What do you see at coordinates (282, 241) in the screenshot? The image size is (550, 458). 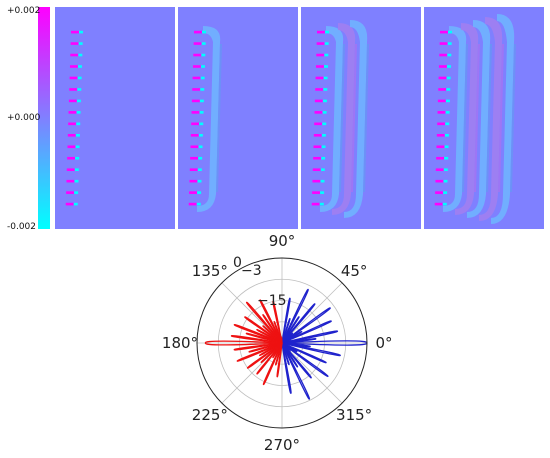 I see `angle-label-90: 90°` at bounding box center [282, 241].